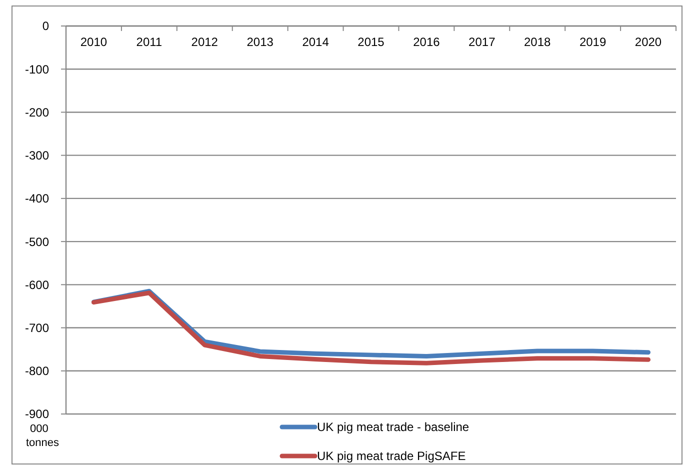  What do you see at coordinates (94, 42) in the screenshot?
I see `x-tick-label: 2010` at bounding box center [94, 42].